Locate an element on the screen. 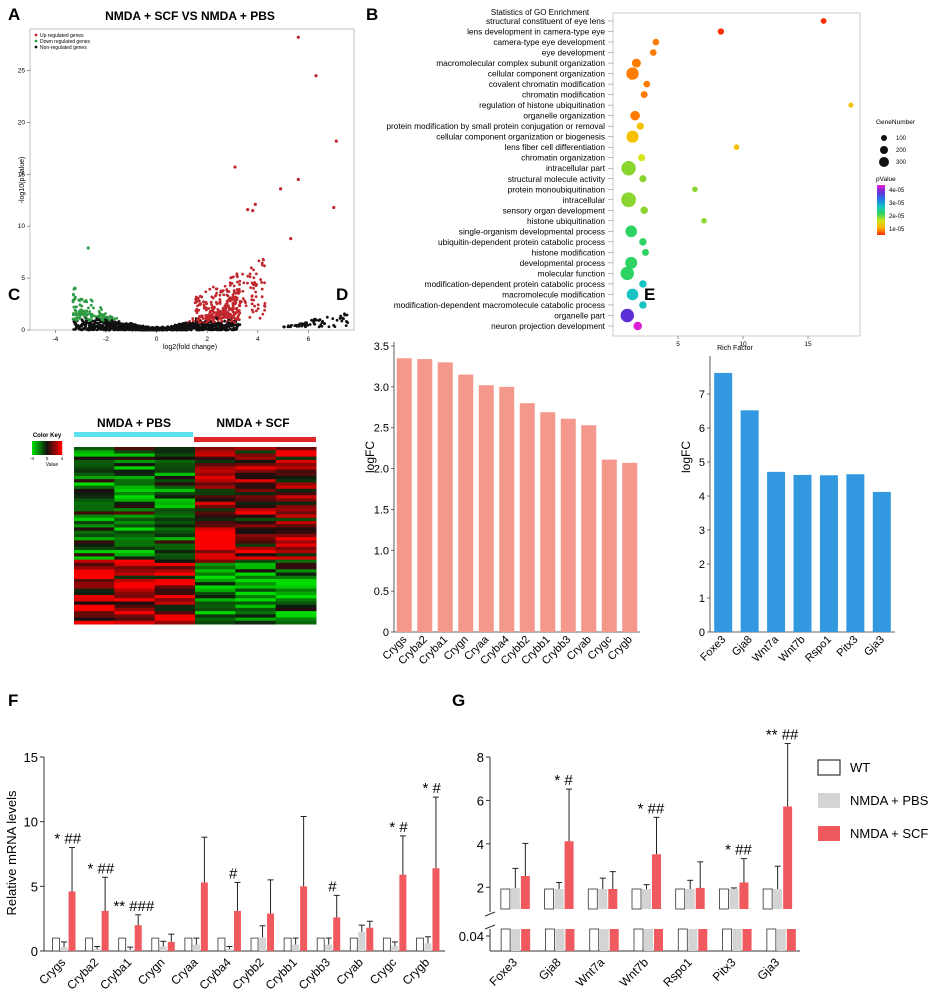 The height and width of the screenshot is (1004, 941). f-category-label: Crygc is located at coordinates (383, 971).